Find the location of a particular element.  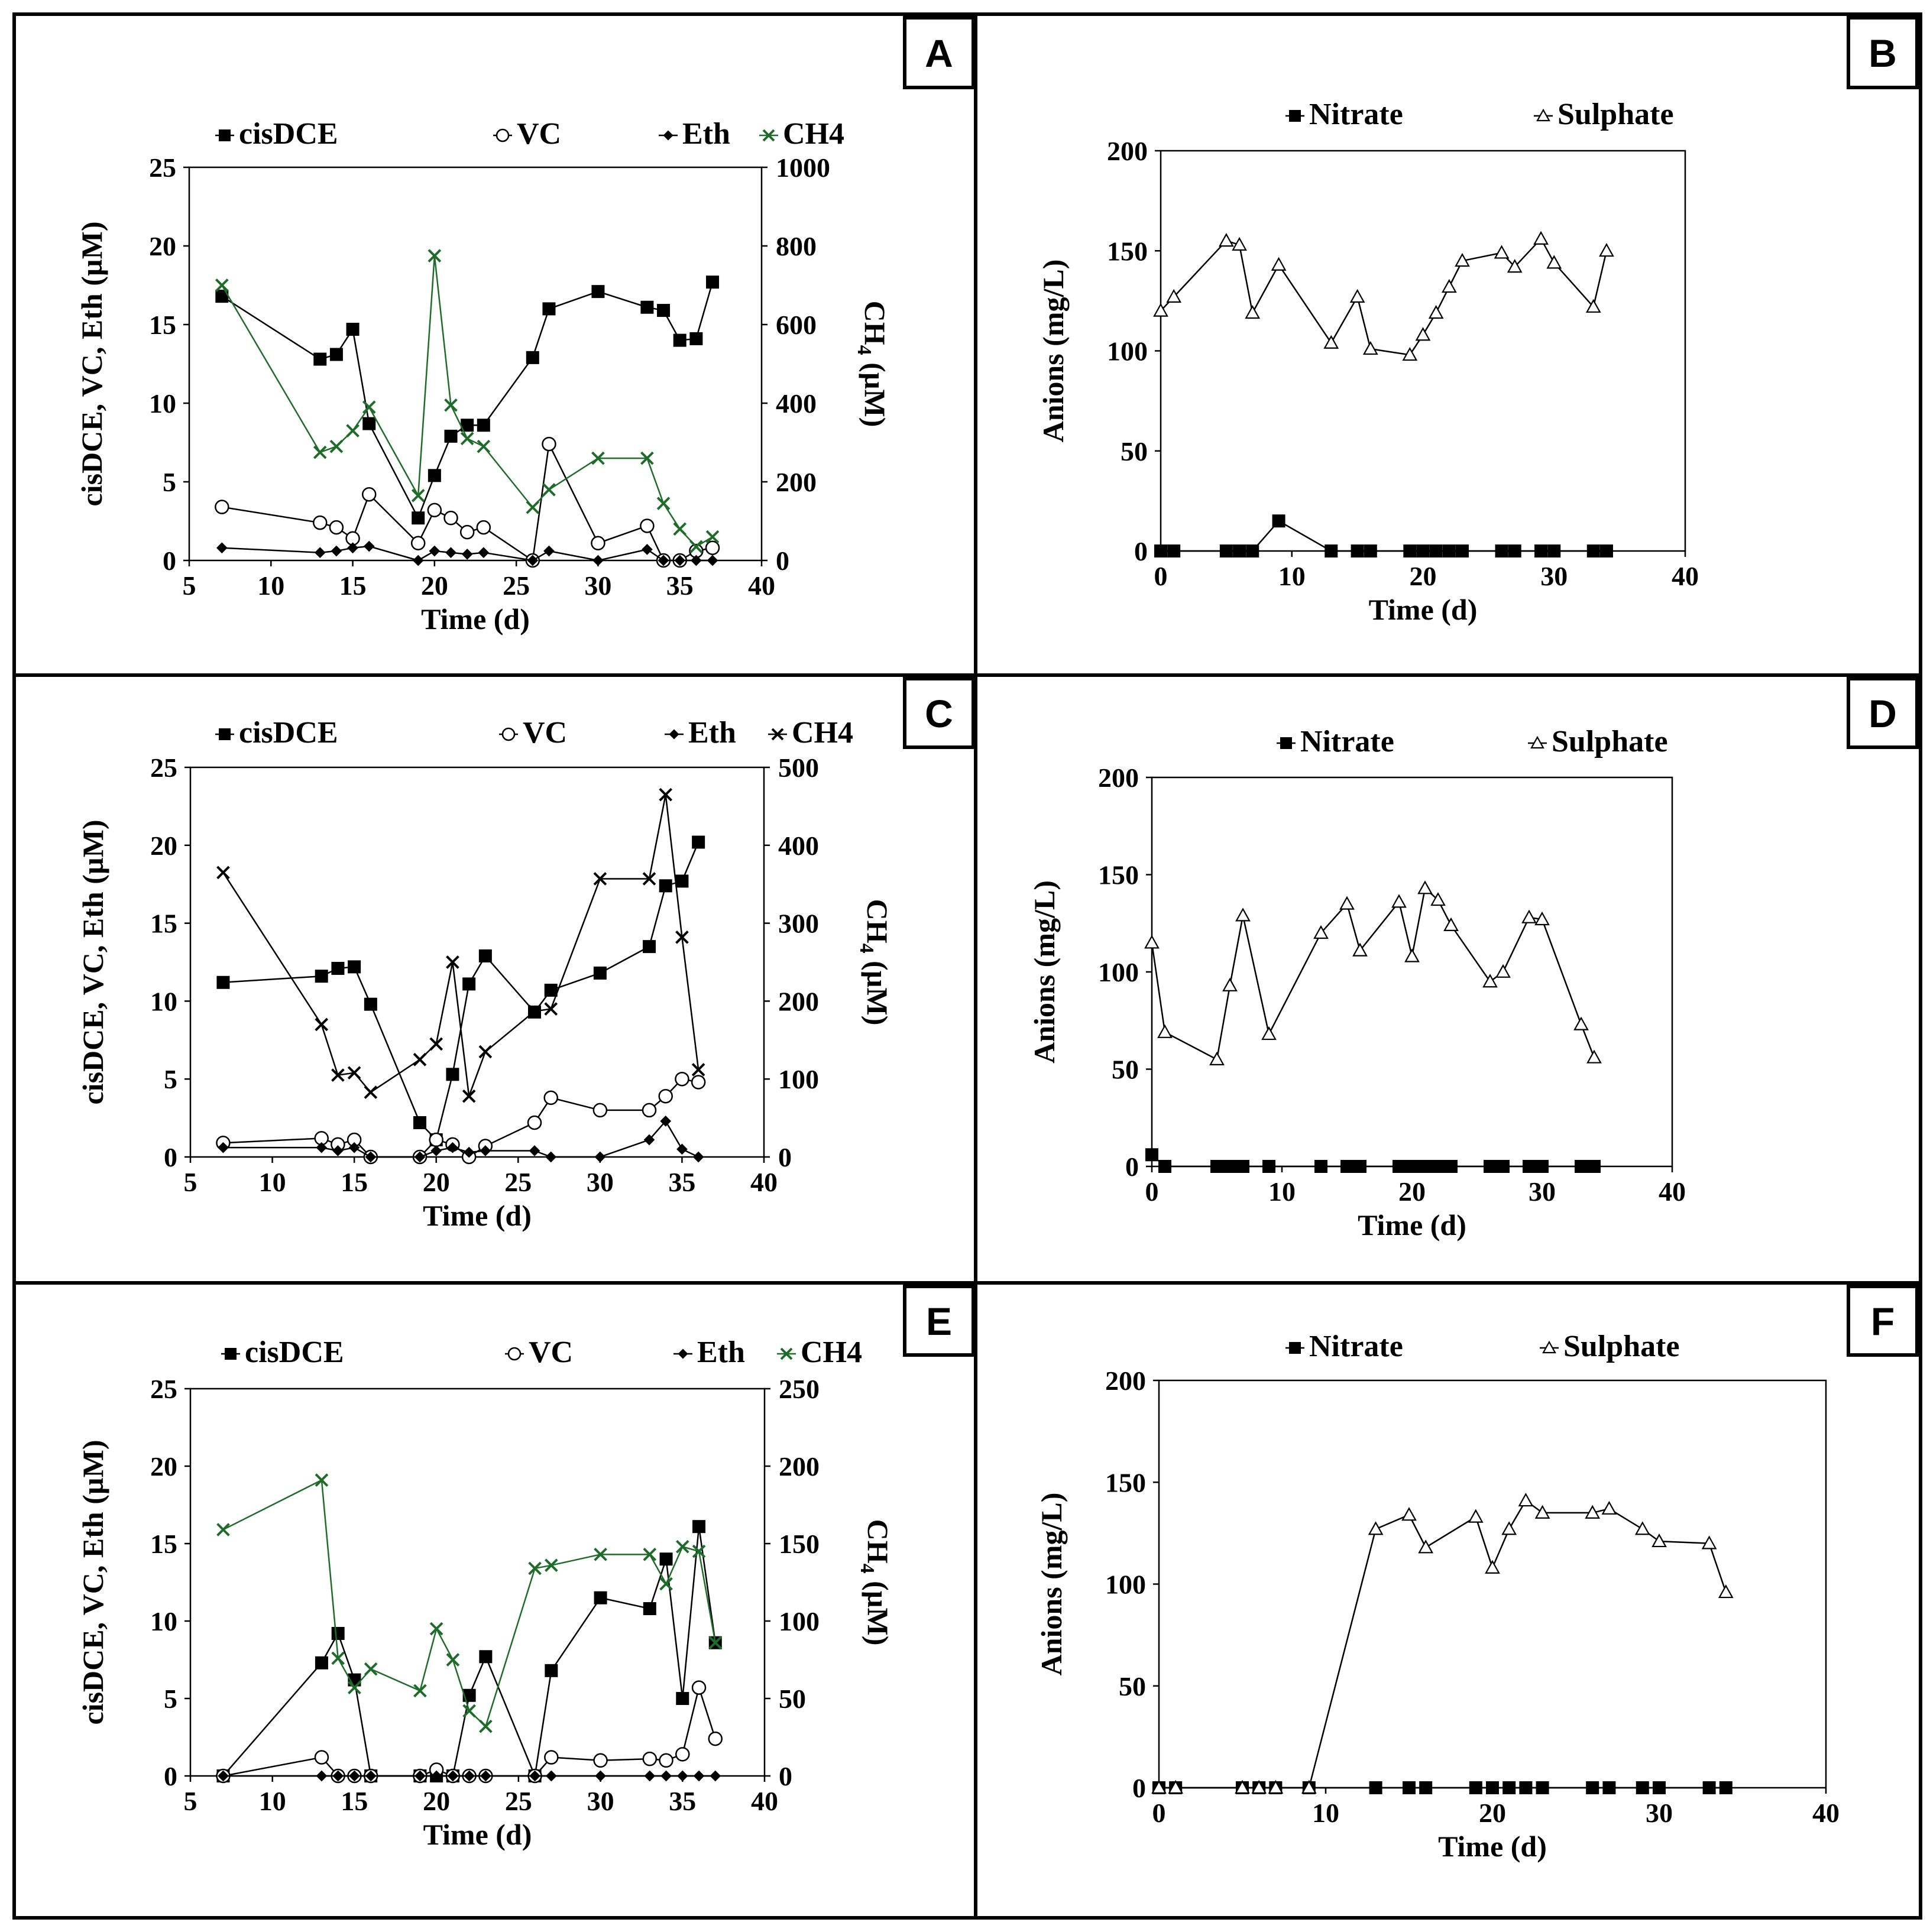

series-line-sulphate is located at coordinates (1384, 296).